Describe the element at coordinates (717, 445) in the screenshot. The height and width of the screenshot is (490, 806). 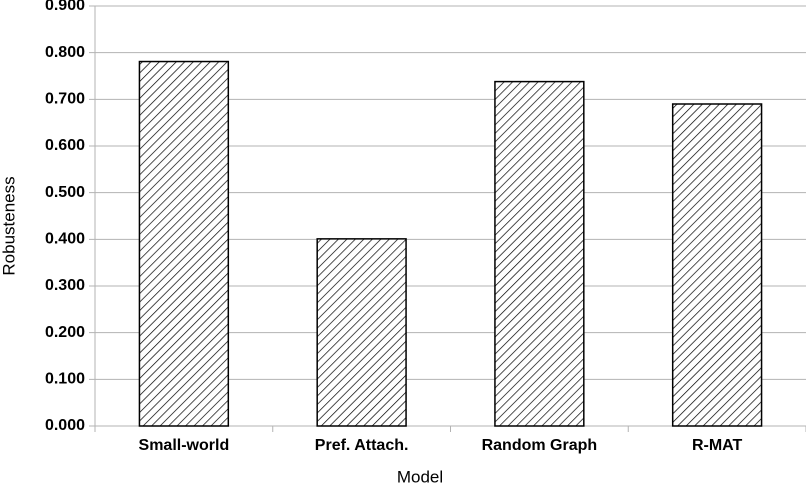
I see `x-tick-label: R-MAT` at that location.